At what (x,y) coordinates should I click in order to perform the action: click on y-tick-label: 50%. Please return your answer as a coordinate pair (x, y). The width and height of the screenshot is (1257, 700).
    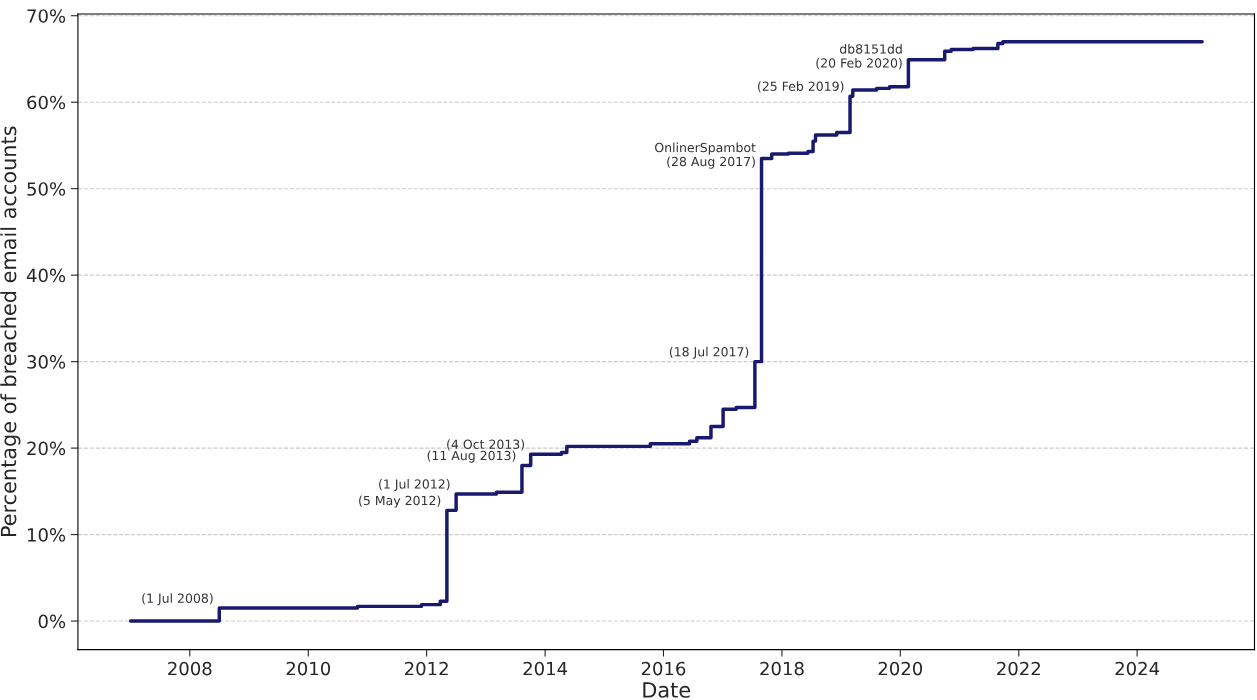
    Looking at the image, I should click on (46, 189).